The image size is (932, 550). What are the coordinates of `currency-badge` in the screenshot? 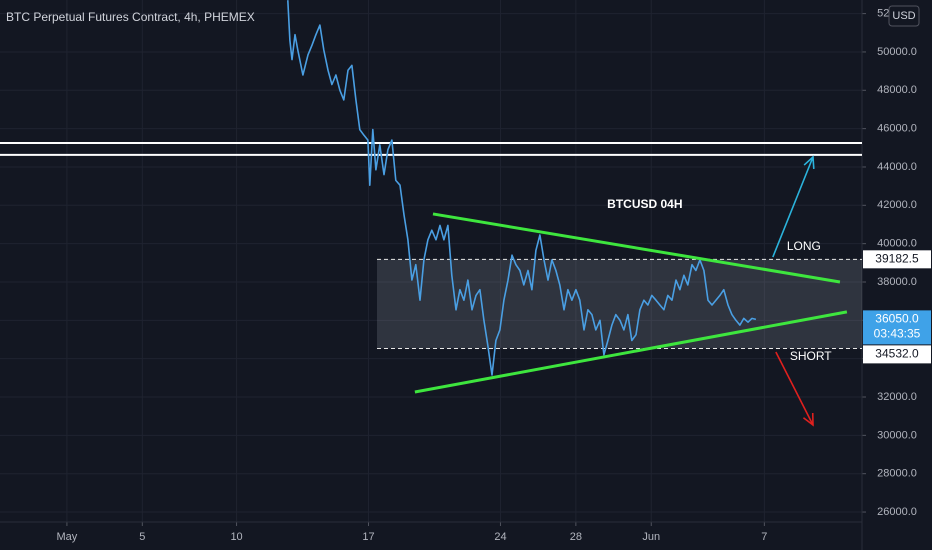 It's located at (904, 16).